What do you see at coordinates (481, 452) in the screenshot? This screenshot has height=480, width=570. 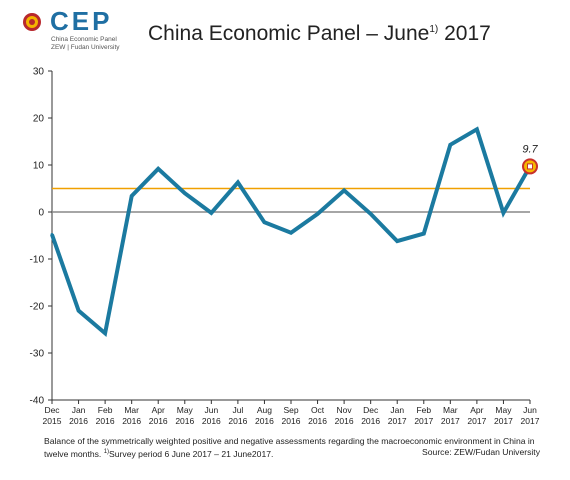 I see `source-note: Source: ZEW/Fudan University` at bounding box center [481, 452].